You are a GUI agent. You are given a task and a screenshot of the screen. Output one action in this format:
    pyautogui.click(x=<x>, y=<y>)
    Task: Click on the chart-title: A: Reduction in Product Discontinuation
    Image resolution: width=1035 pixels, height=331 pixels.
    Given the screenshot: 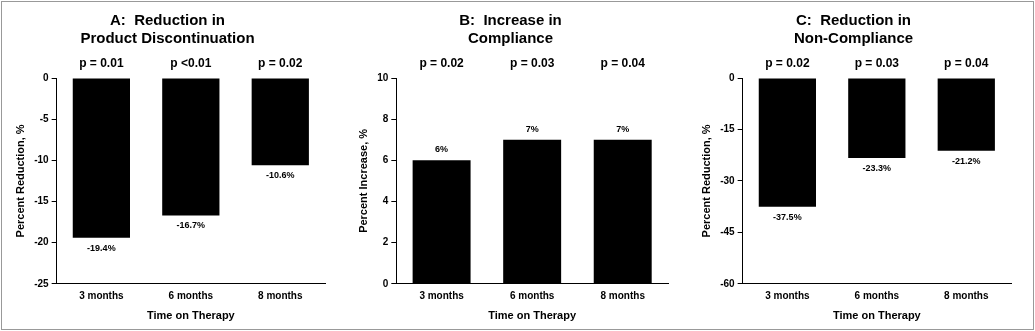 What is the action you would take?
    pyautogui.click(x=167, y=29)
    